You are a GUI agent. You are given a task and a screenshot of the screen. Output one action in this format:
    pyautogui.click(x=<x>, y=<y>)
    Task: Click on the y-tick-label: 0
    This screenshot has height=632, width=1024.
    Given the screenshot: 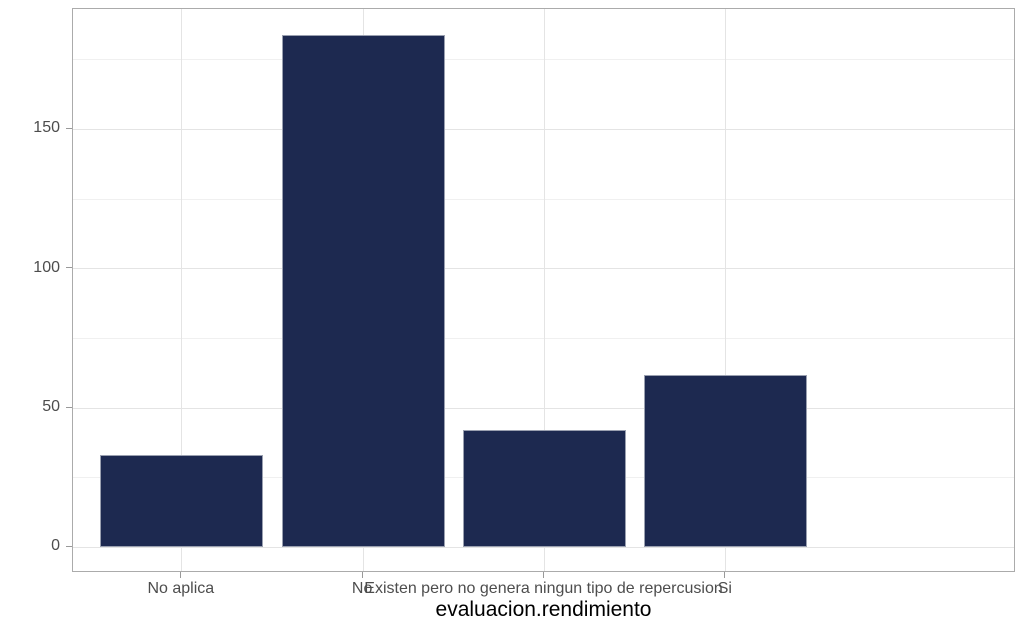 What is the action you would take?
    pyautogui.click(x=55, y=546)
    